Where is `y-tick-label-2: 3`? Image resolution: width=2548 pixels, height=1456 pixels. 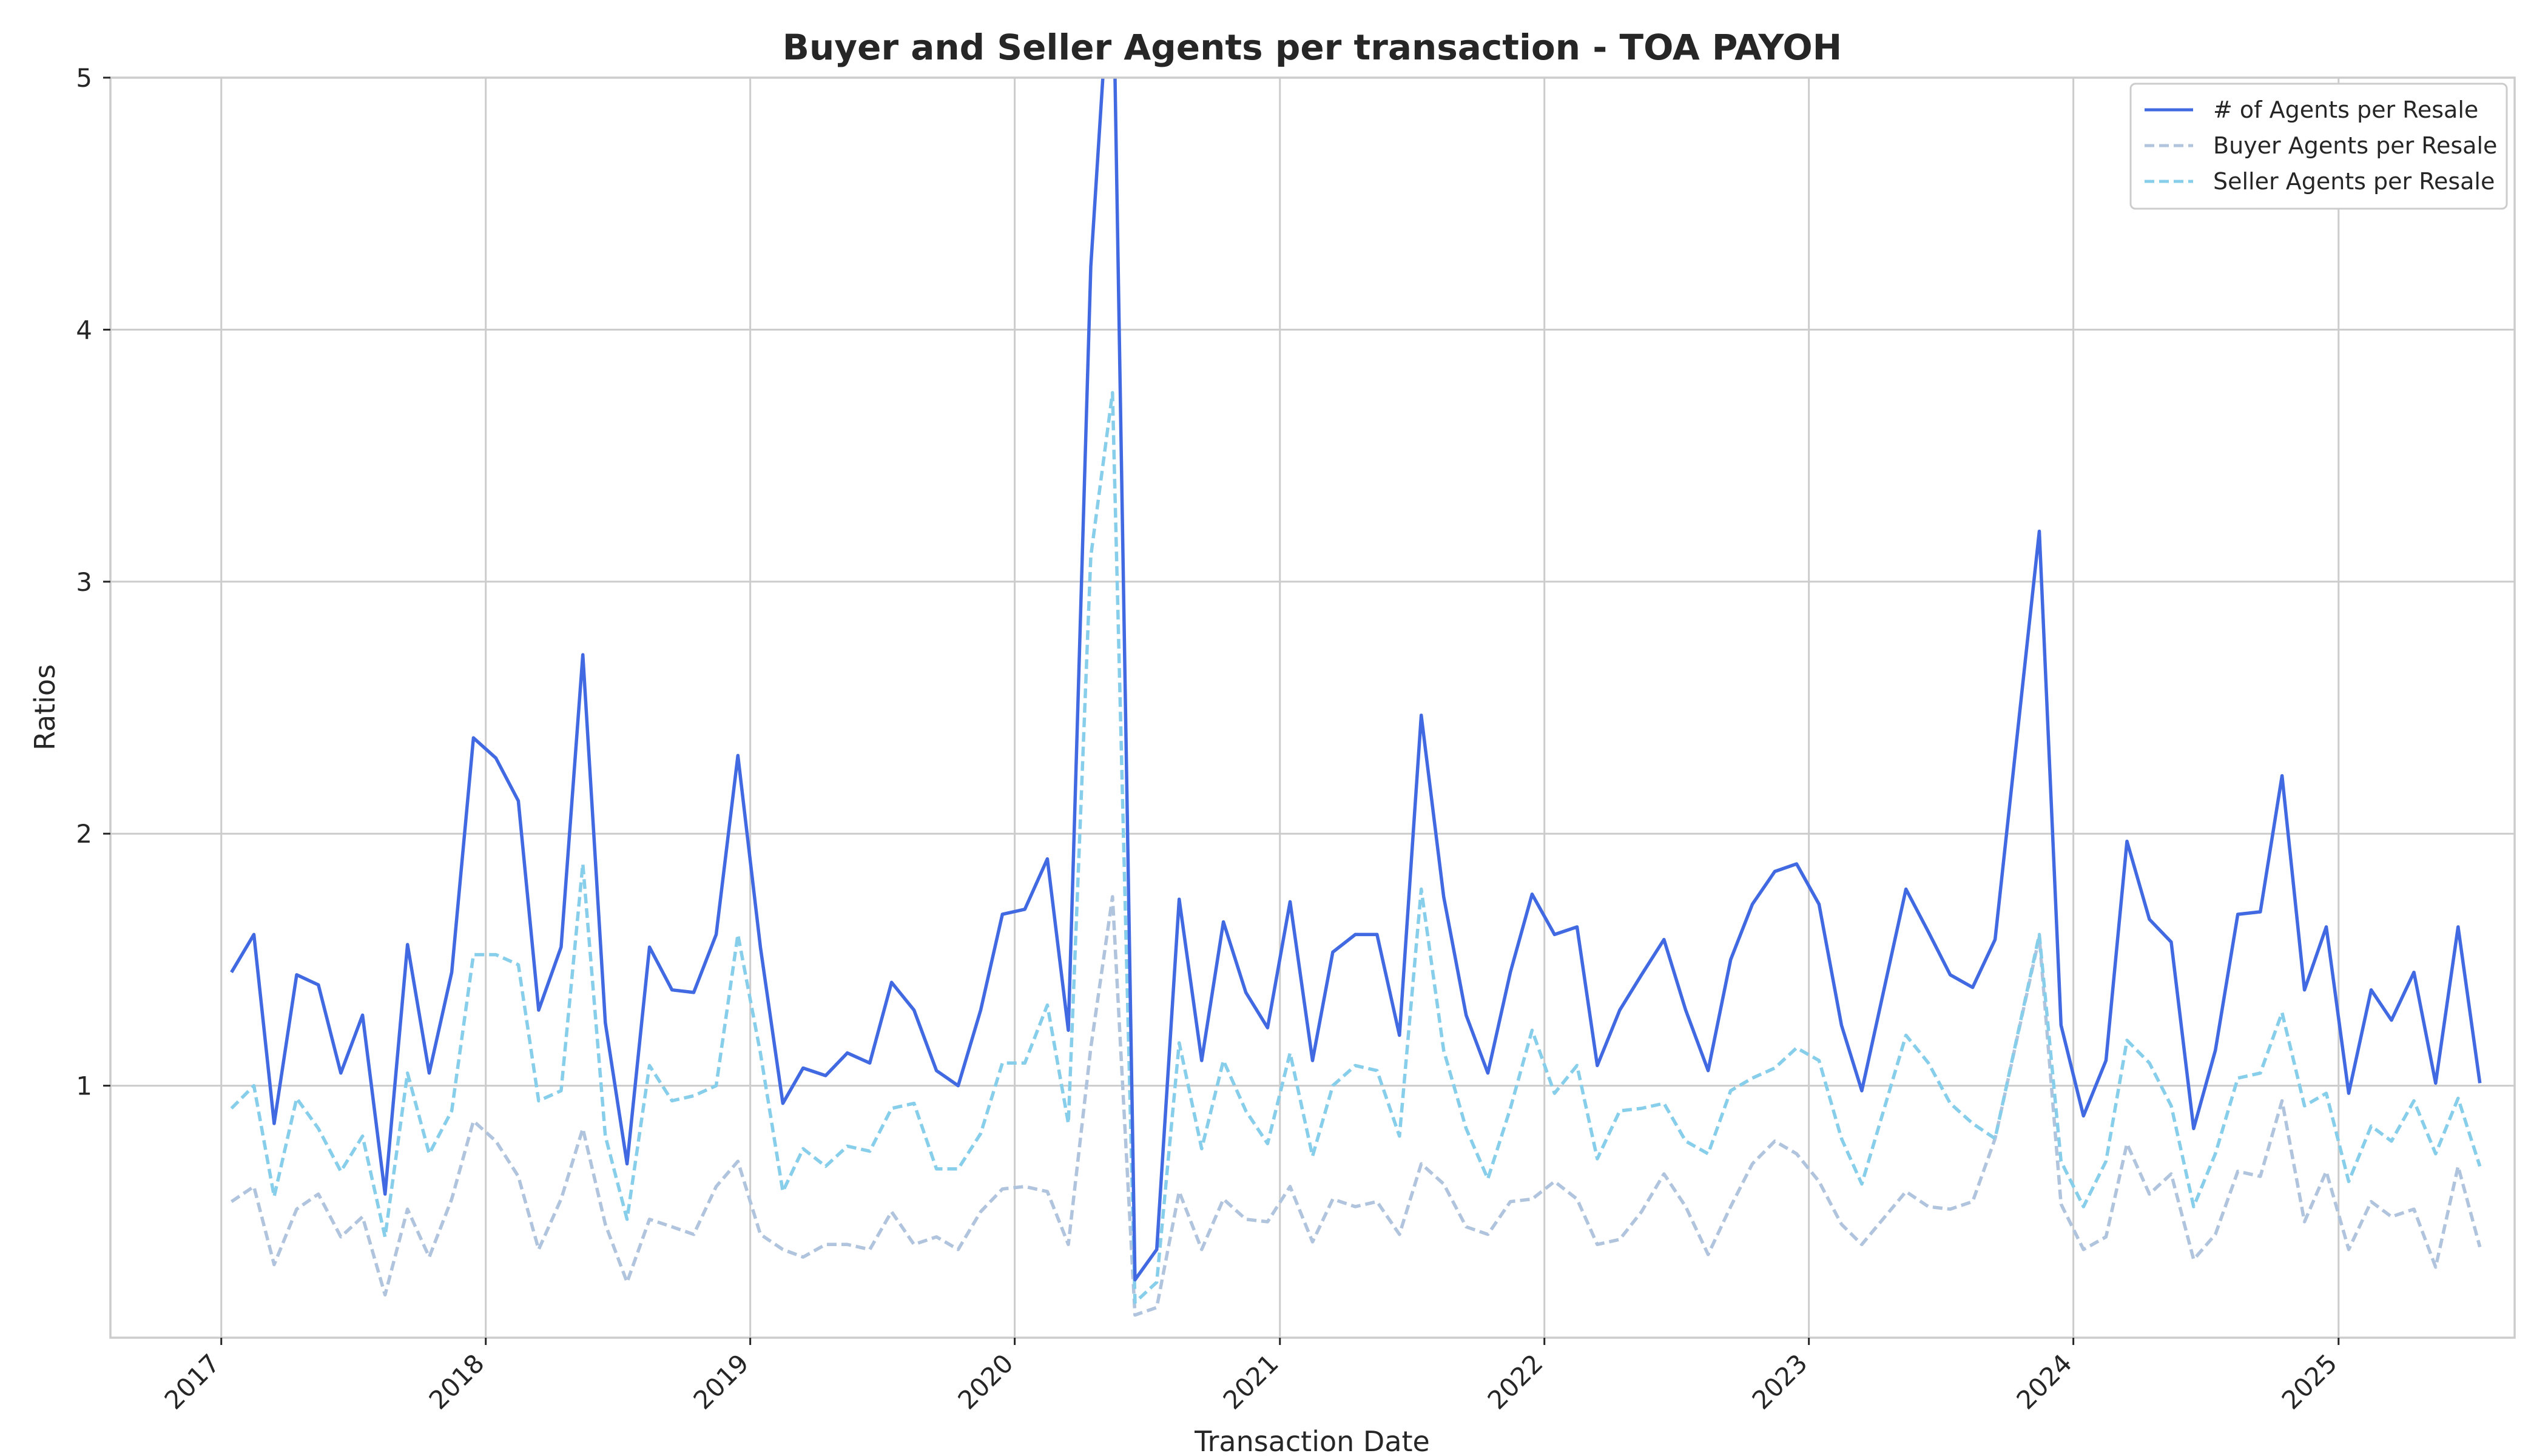
y-tick-label-2: 3 is located at coordinates (84, 582).